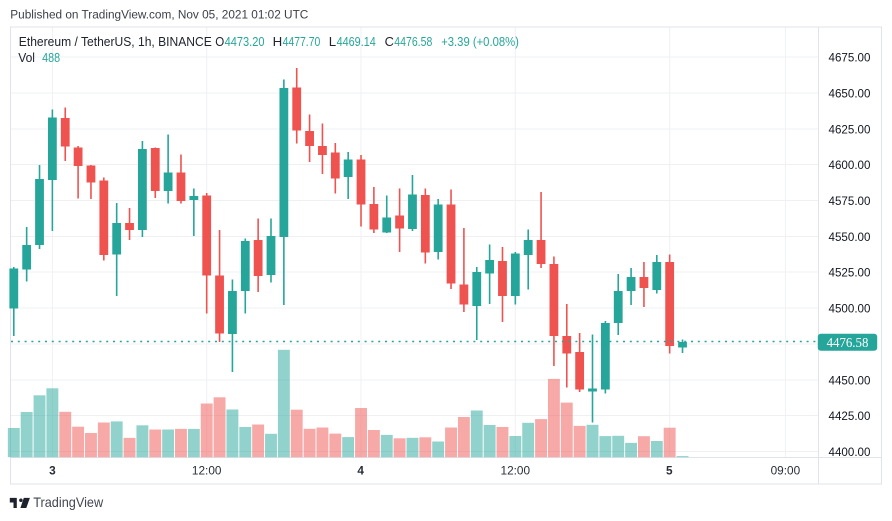  What do you see at coordinates (850, 94) in the screenshot?
I see `svg-text: 4650.00` at bounding box center [850, 94].